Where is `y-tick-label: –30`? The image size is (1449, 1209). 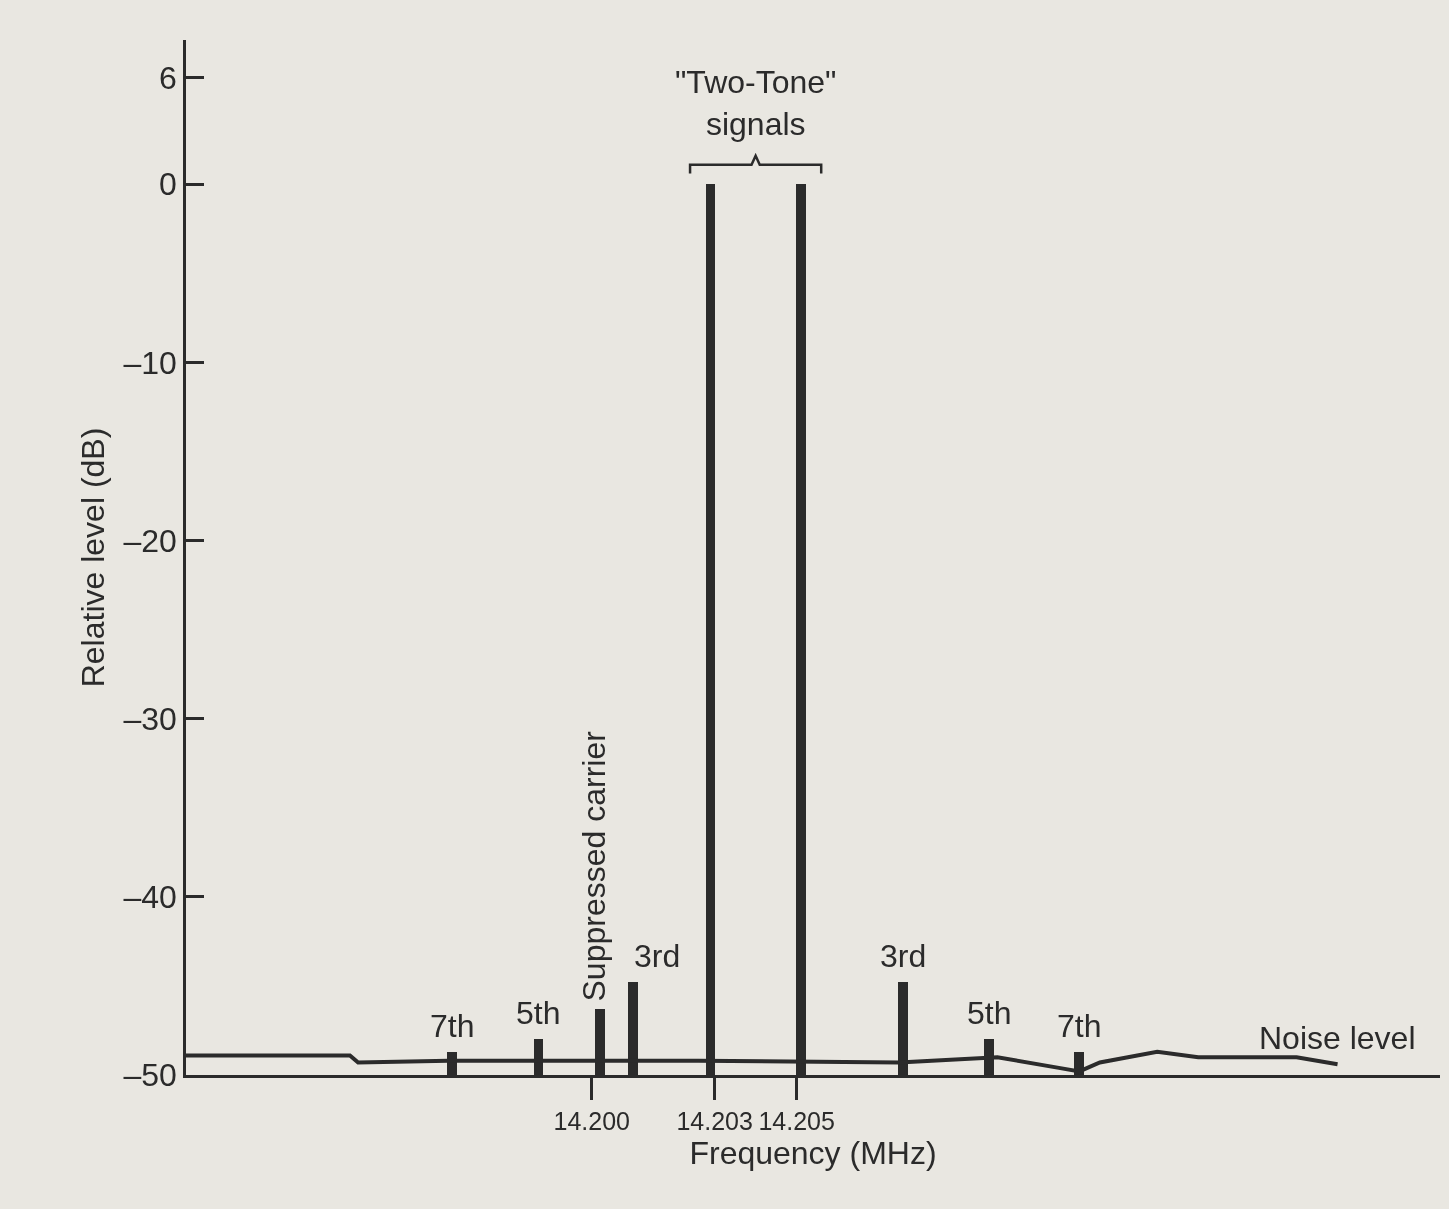 y-tick-label: –30 is located at coordinates (150, 718).